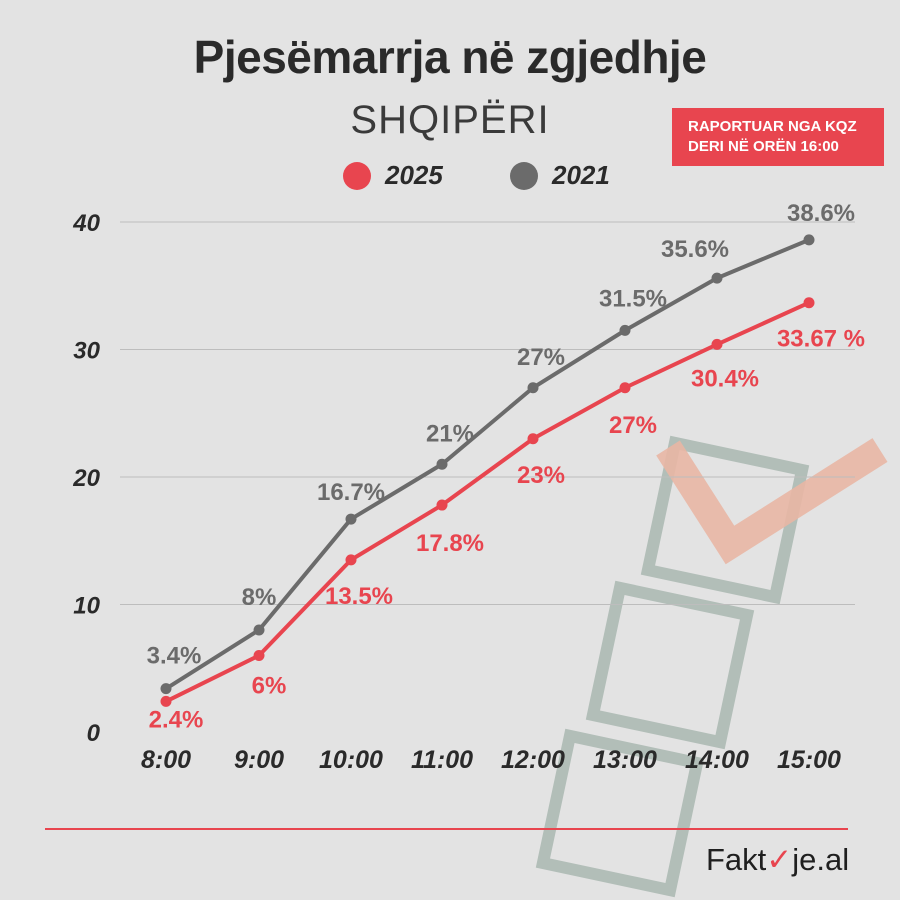 Image resolution: width=900 pixels, height=900 pixels. What do you see at coordinates (695, 249) in the screenshot?
I see `data-label-2021: 35.6%` at bounding box center [695, 249].